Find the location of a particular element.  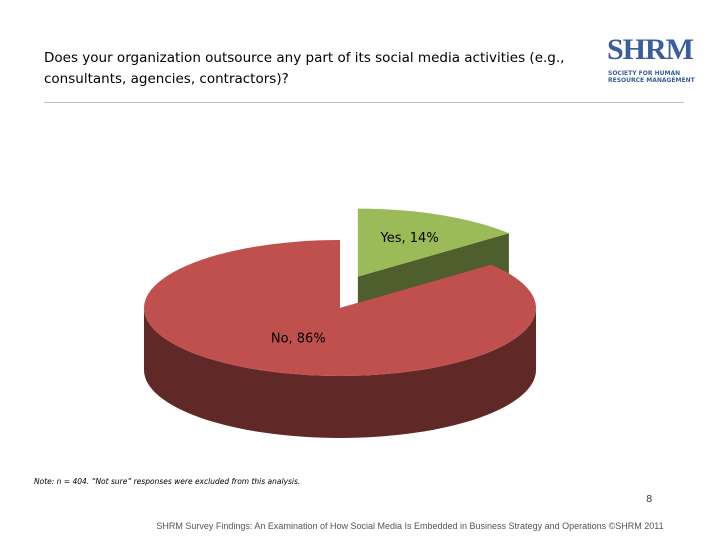

title-rule is located at coordinates (364, 102).